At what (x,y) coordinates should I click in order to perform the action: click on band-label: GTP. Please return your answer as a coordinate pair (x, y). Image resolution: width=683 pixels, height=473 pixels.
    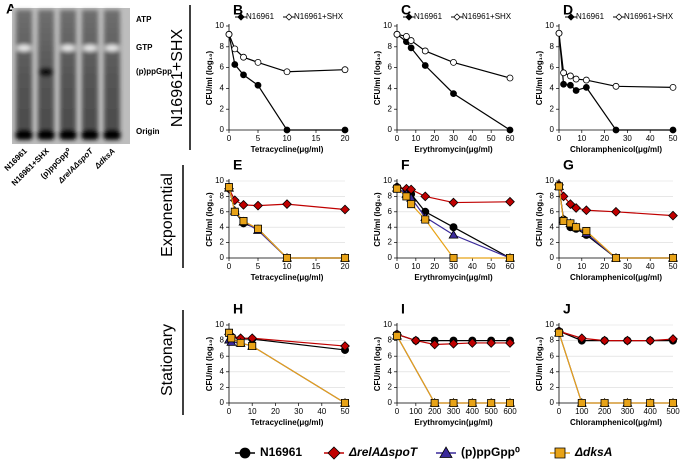
    Looking at the image, I should click on (144, 47).